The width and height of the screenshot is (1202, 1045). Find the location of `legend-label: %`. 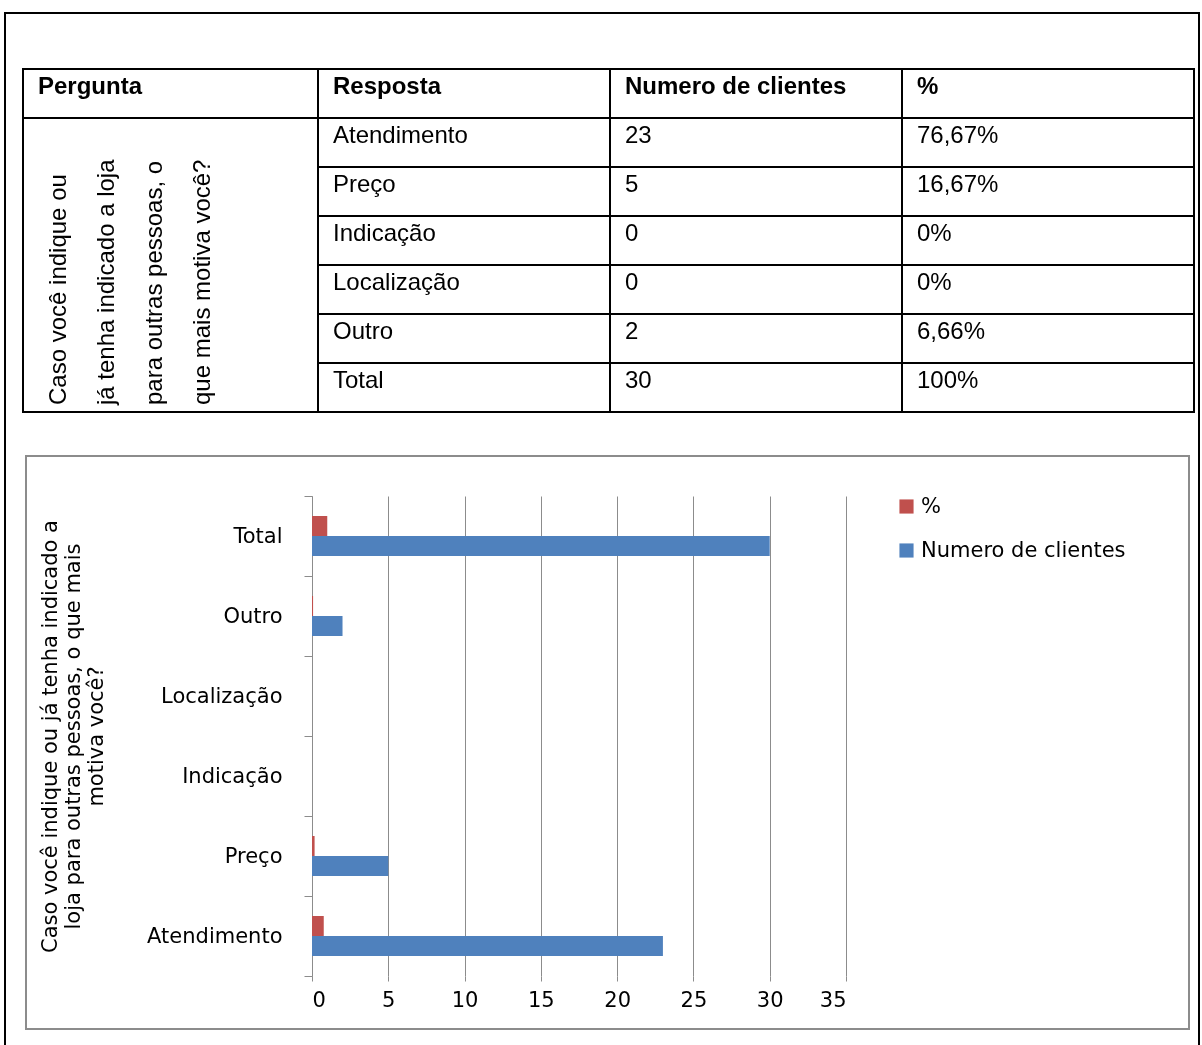

legend-label: % is located at coordinates (931, 505).